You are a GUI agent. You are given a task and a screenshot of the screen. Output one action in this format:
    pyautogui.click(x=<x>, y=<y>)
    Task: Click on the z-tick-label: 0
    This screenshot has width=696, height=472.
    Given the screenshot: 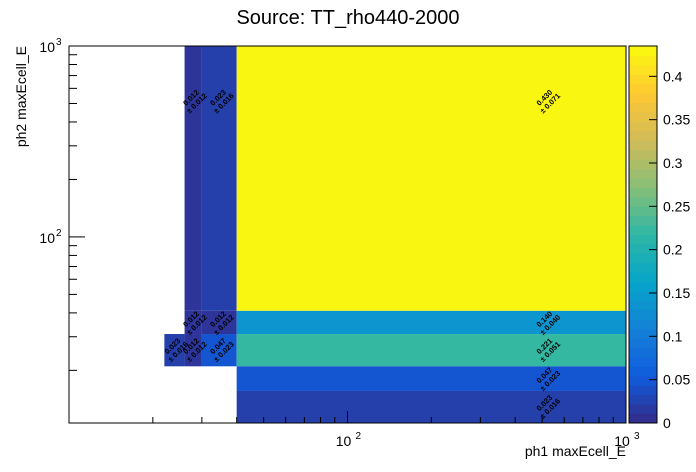 What is the action you would take?
    pyautogui.click(x=667, y=423)
    